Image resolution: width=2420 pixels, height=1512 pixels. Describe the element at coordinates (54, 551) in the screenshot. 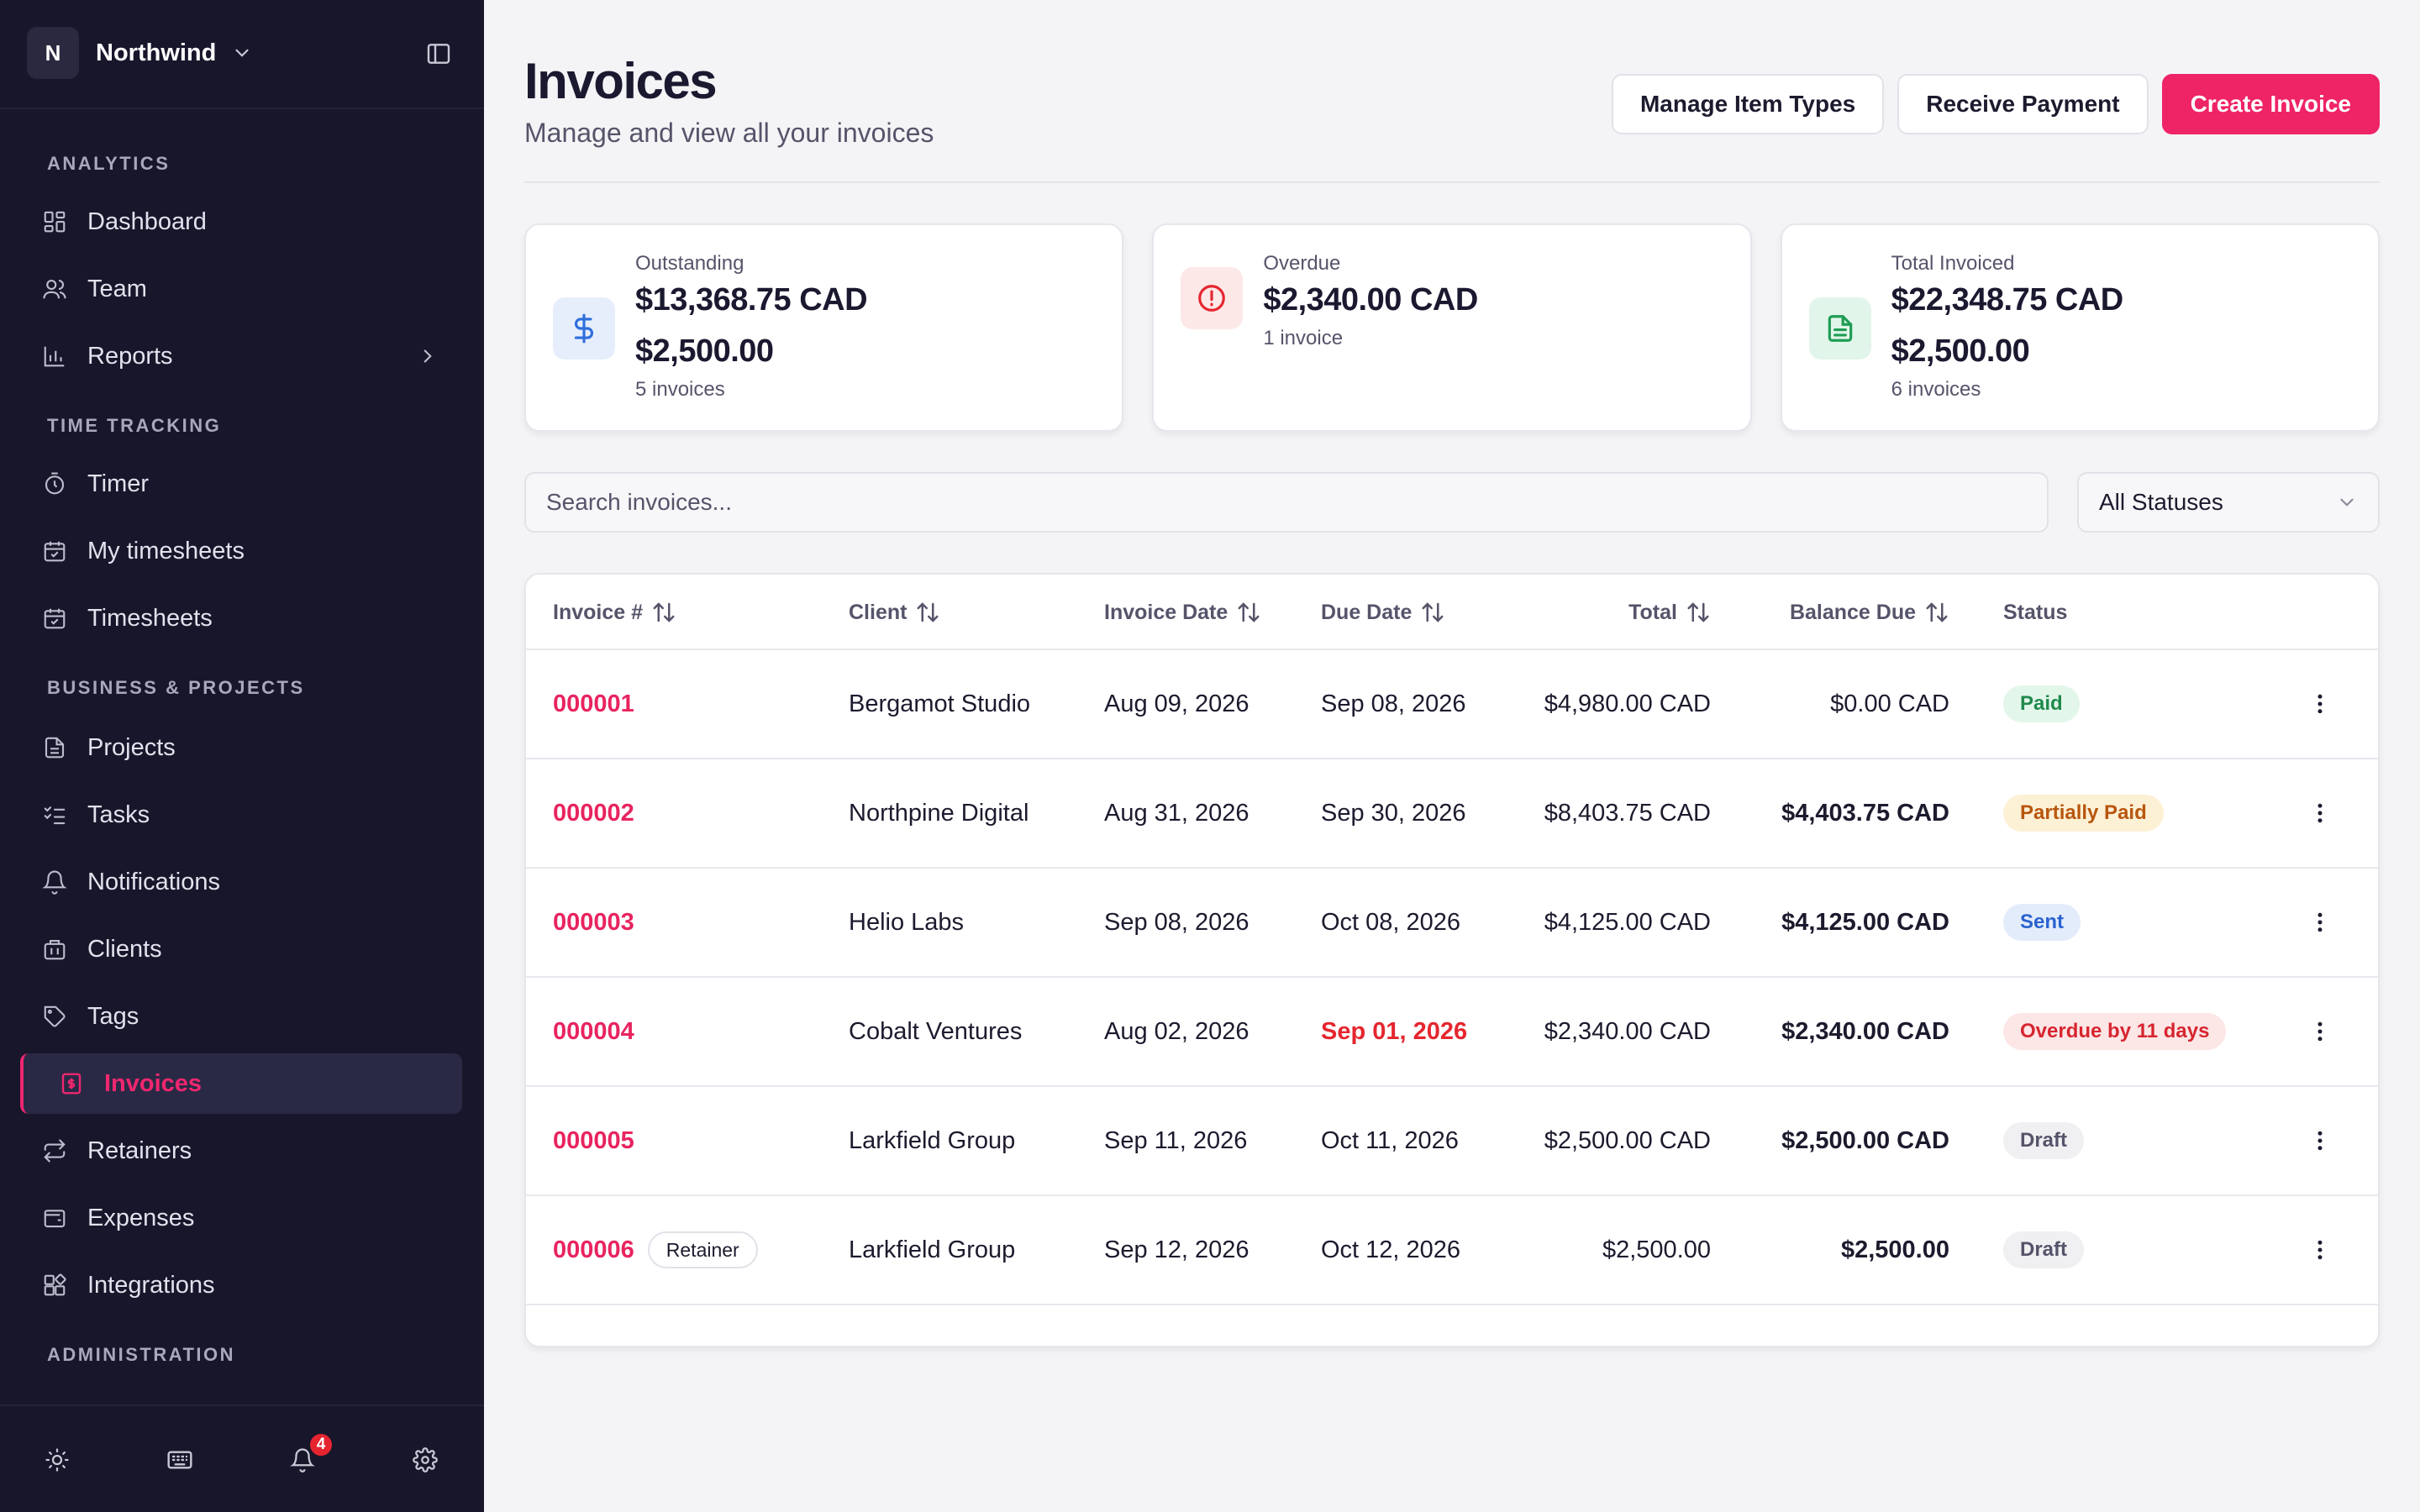

I see `calendar-check-icon` at that location.